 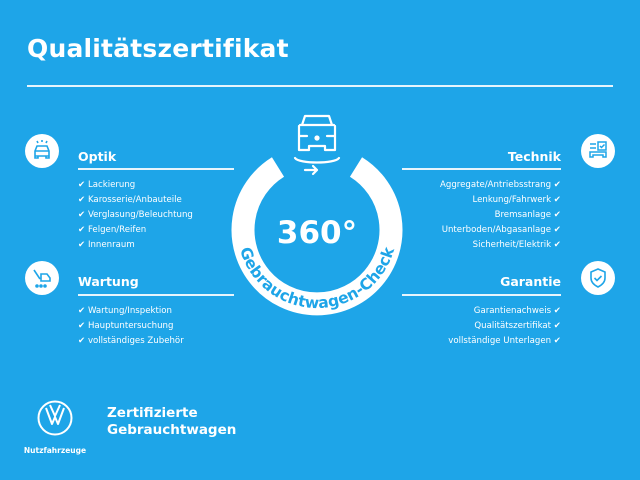 What do you see at coordinates (530, 281) in the screenshot?
I see `section-heading-garantie: Garantie` at bounding box center [530, 281].